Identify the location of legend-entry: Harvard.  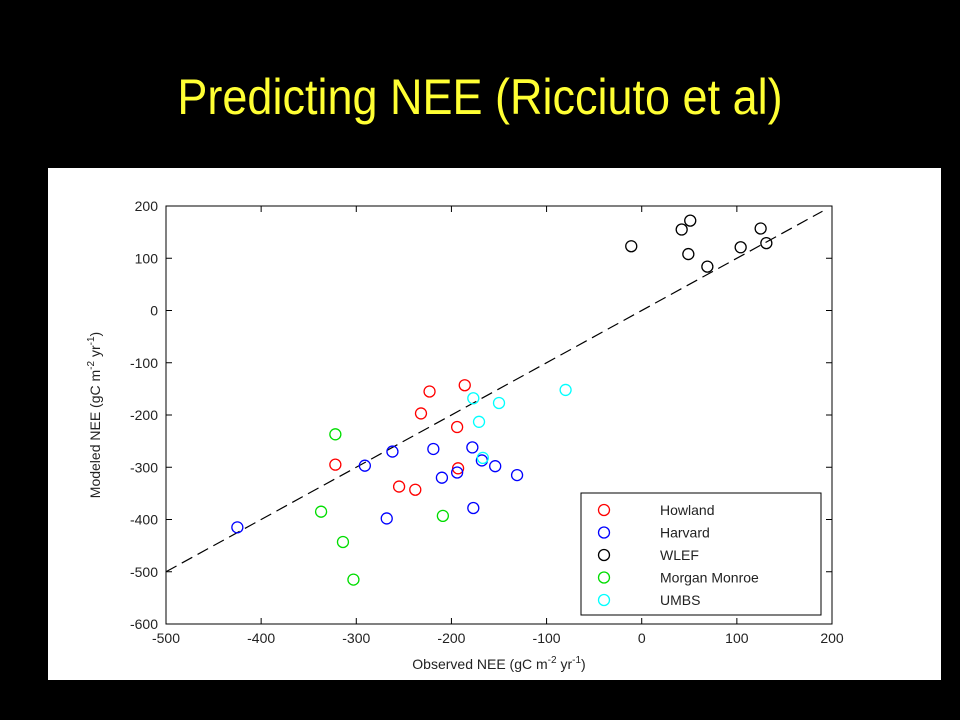
(685, 533).